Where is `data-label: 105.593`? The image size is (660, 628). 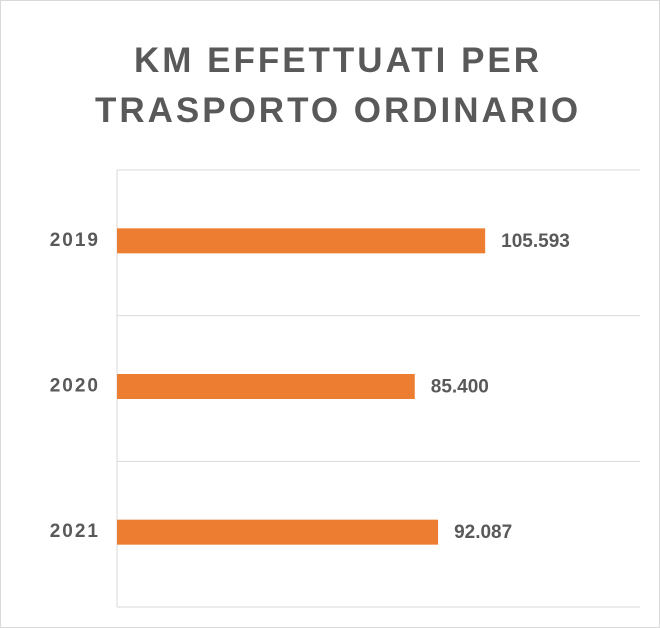 data-label: 105.593 is located at coordinates (535, 241).